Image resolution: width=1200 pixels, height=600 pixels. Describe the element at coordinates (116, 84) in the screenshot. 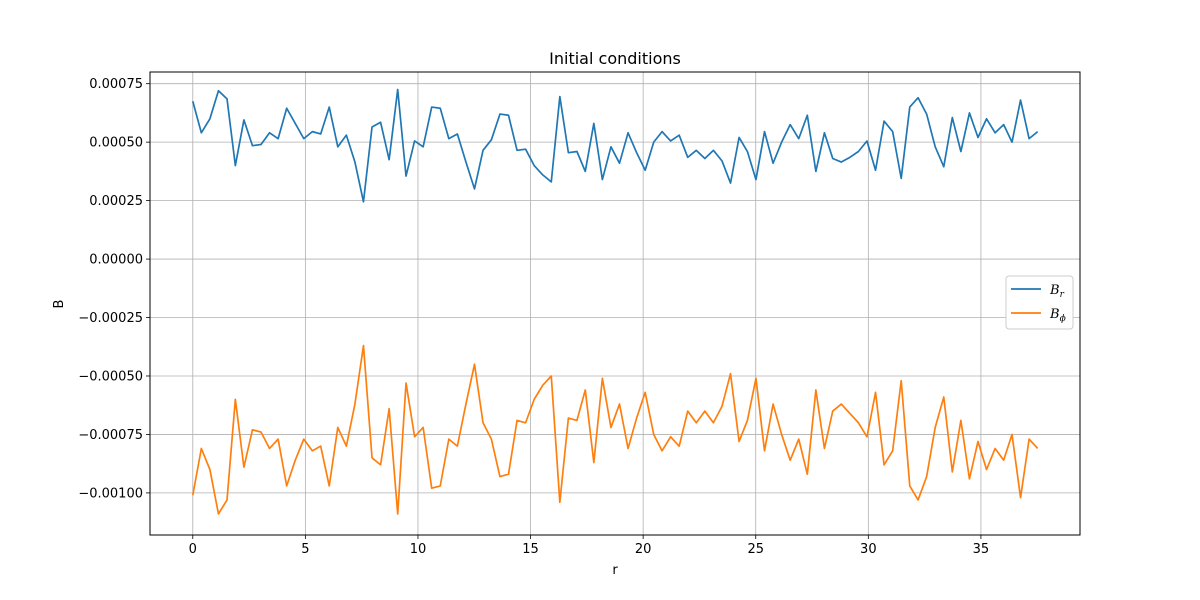

I see `y-tick-label: 0.00075` at that location.